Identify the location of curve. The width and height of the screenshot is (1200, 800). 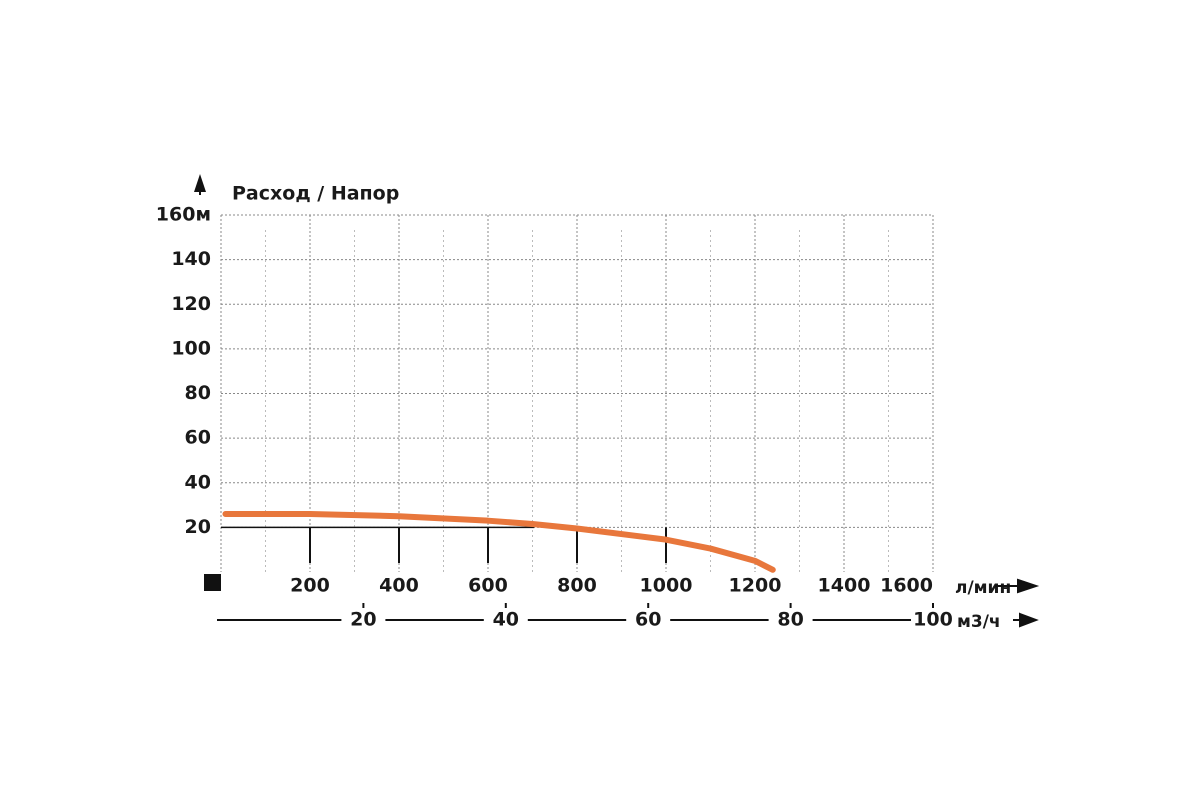
(499, 541).